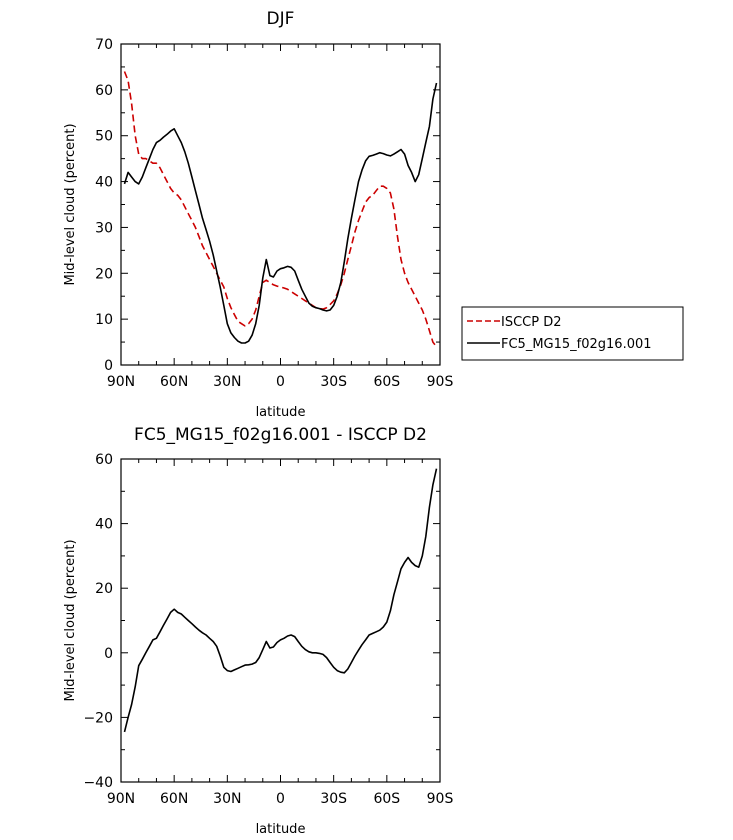 This screenshot has width=733, height=840. Describe the element at coordinates (104, 45) in the screenshot. I see `top-y-tick-label: 70` at that location.